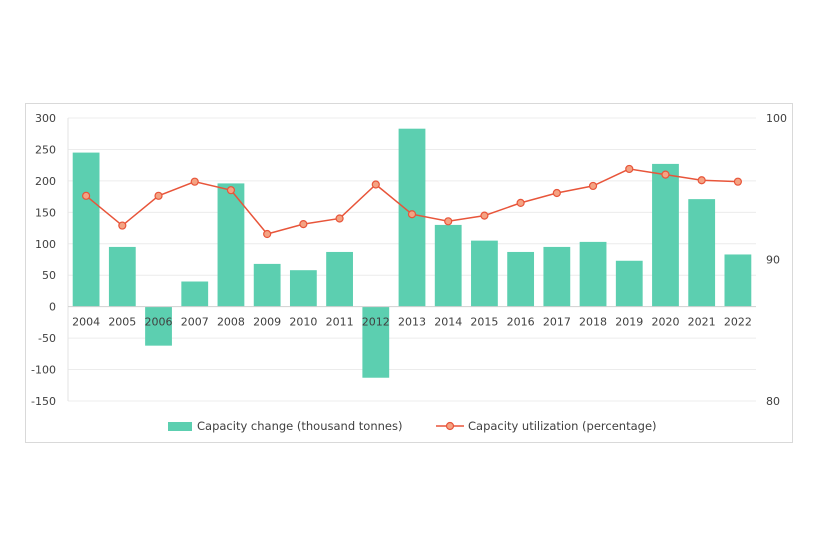 Image resolution: width=820 pixels, height=550 pixels. Describe the element at coordinates (520, 203) in the screenshot. I see `line-point-2016` at that location.